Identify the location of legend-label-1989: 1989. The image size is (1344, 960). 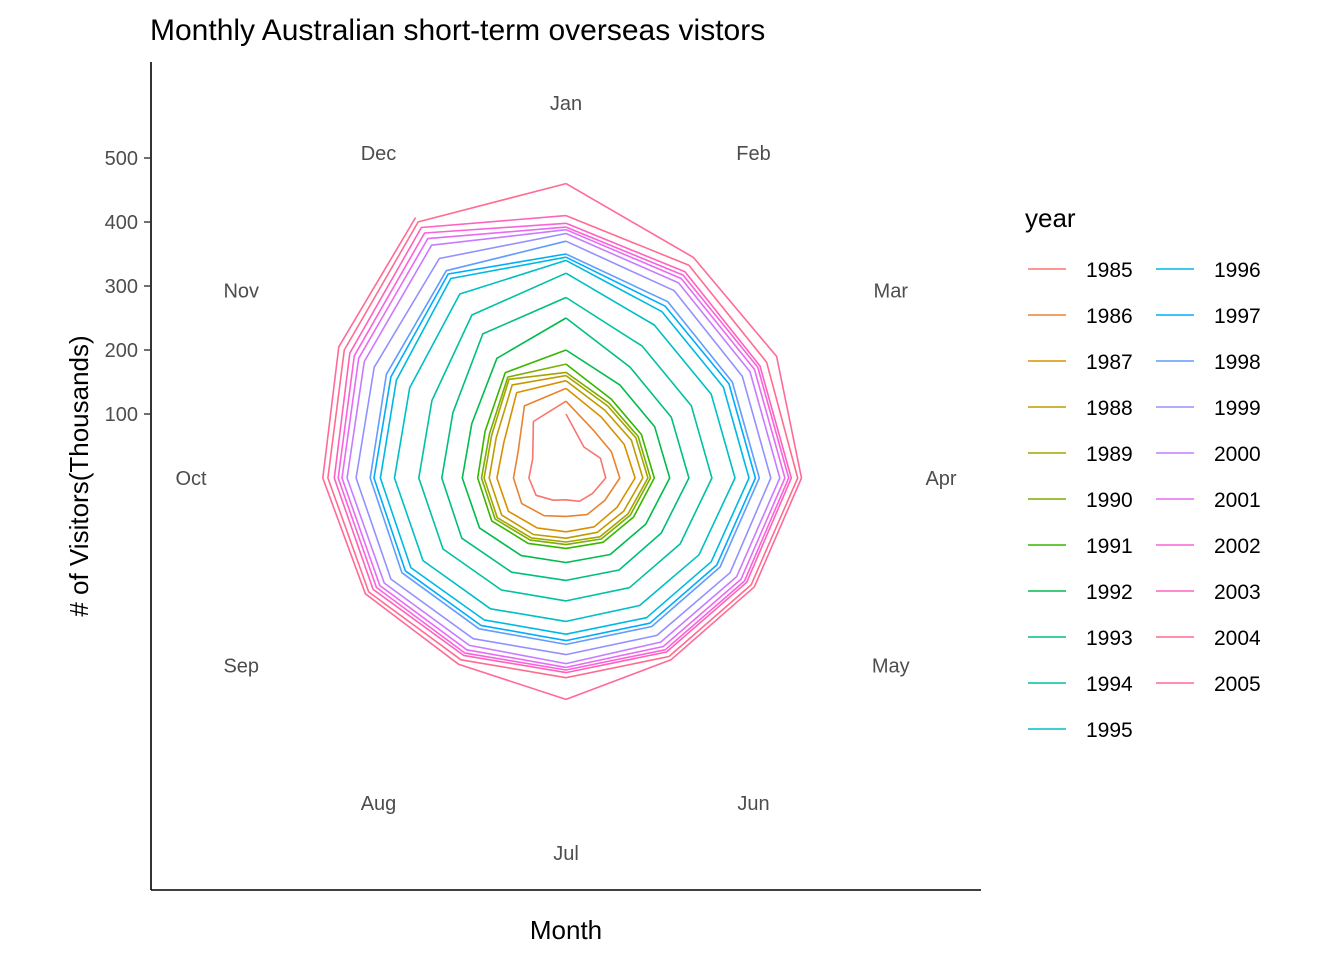
(1109, 454).